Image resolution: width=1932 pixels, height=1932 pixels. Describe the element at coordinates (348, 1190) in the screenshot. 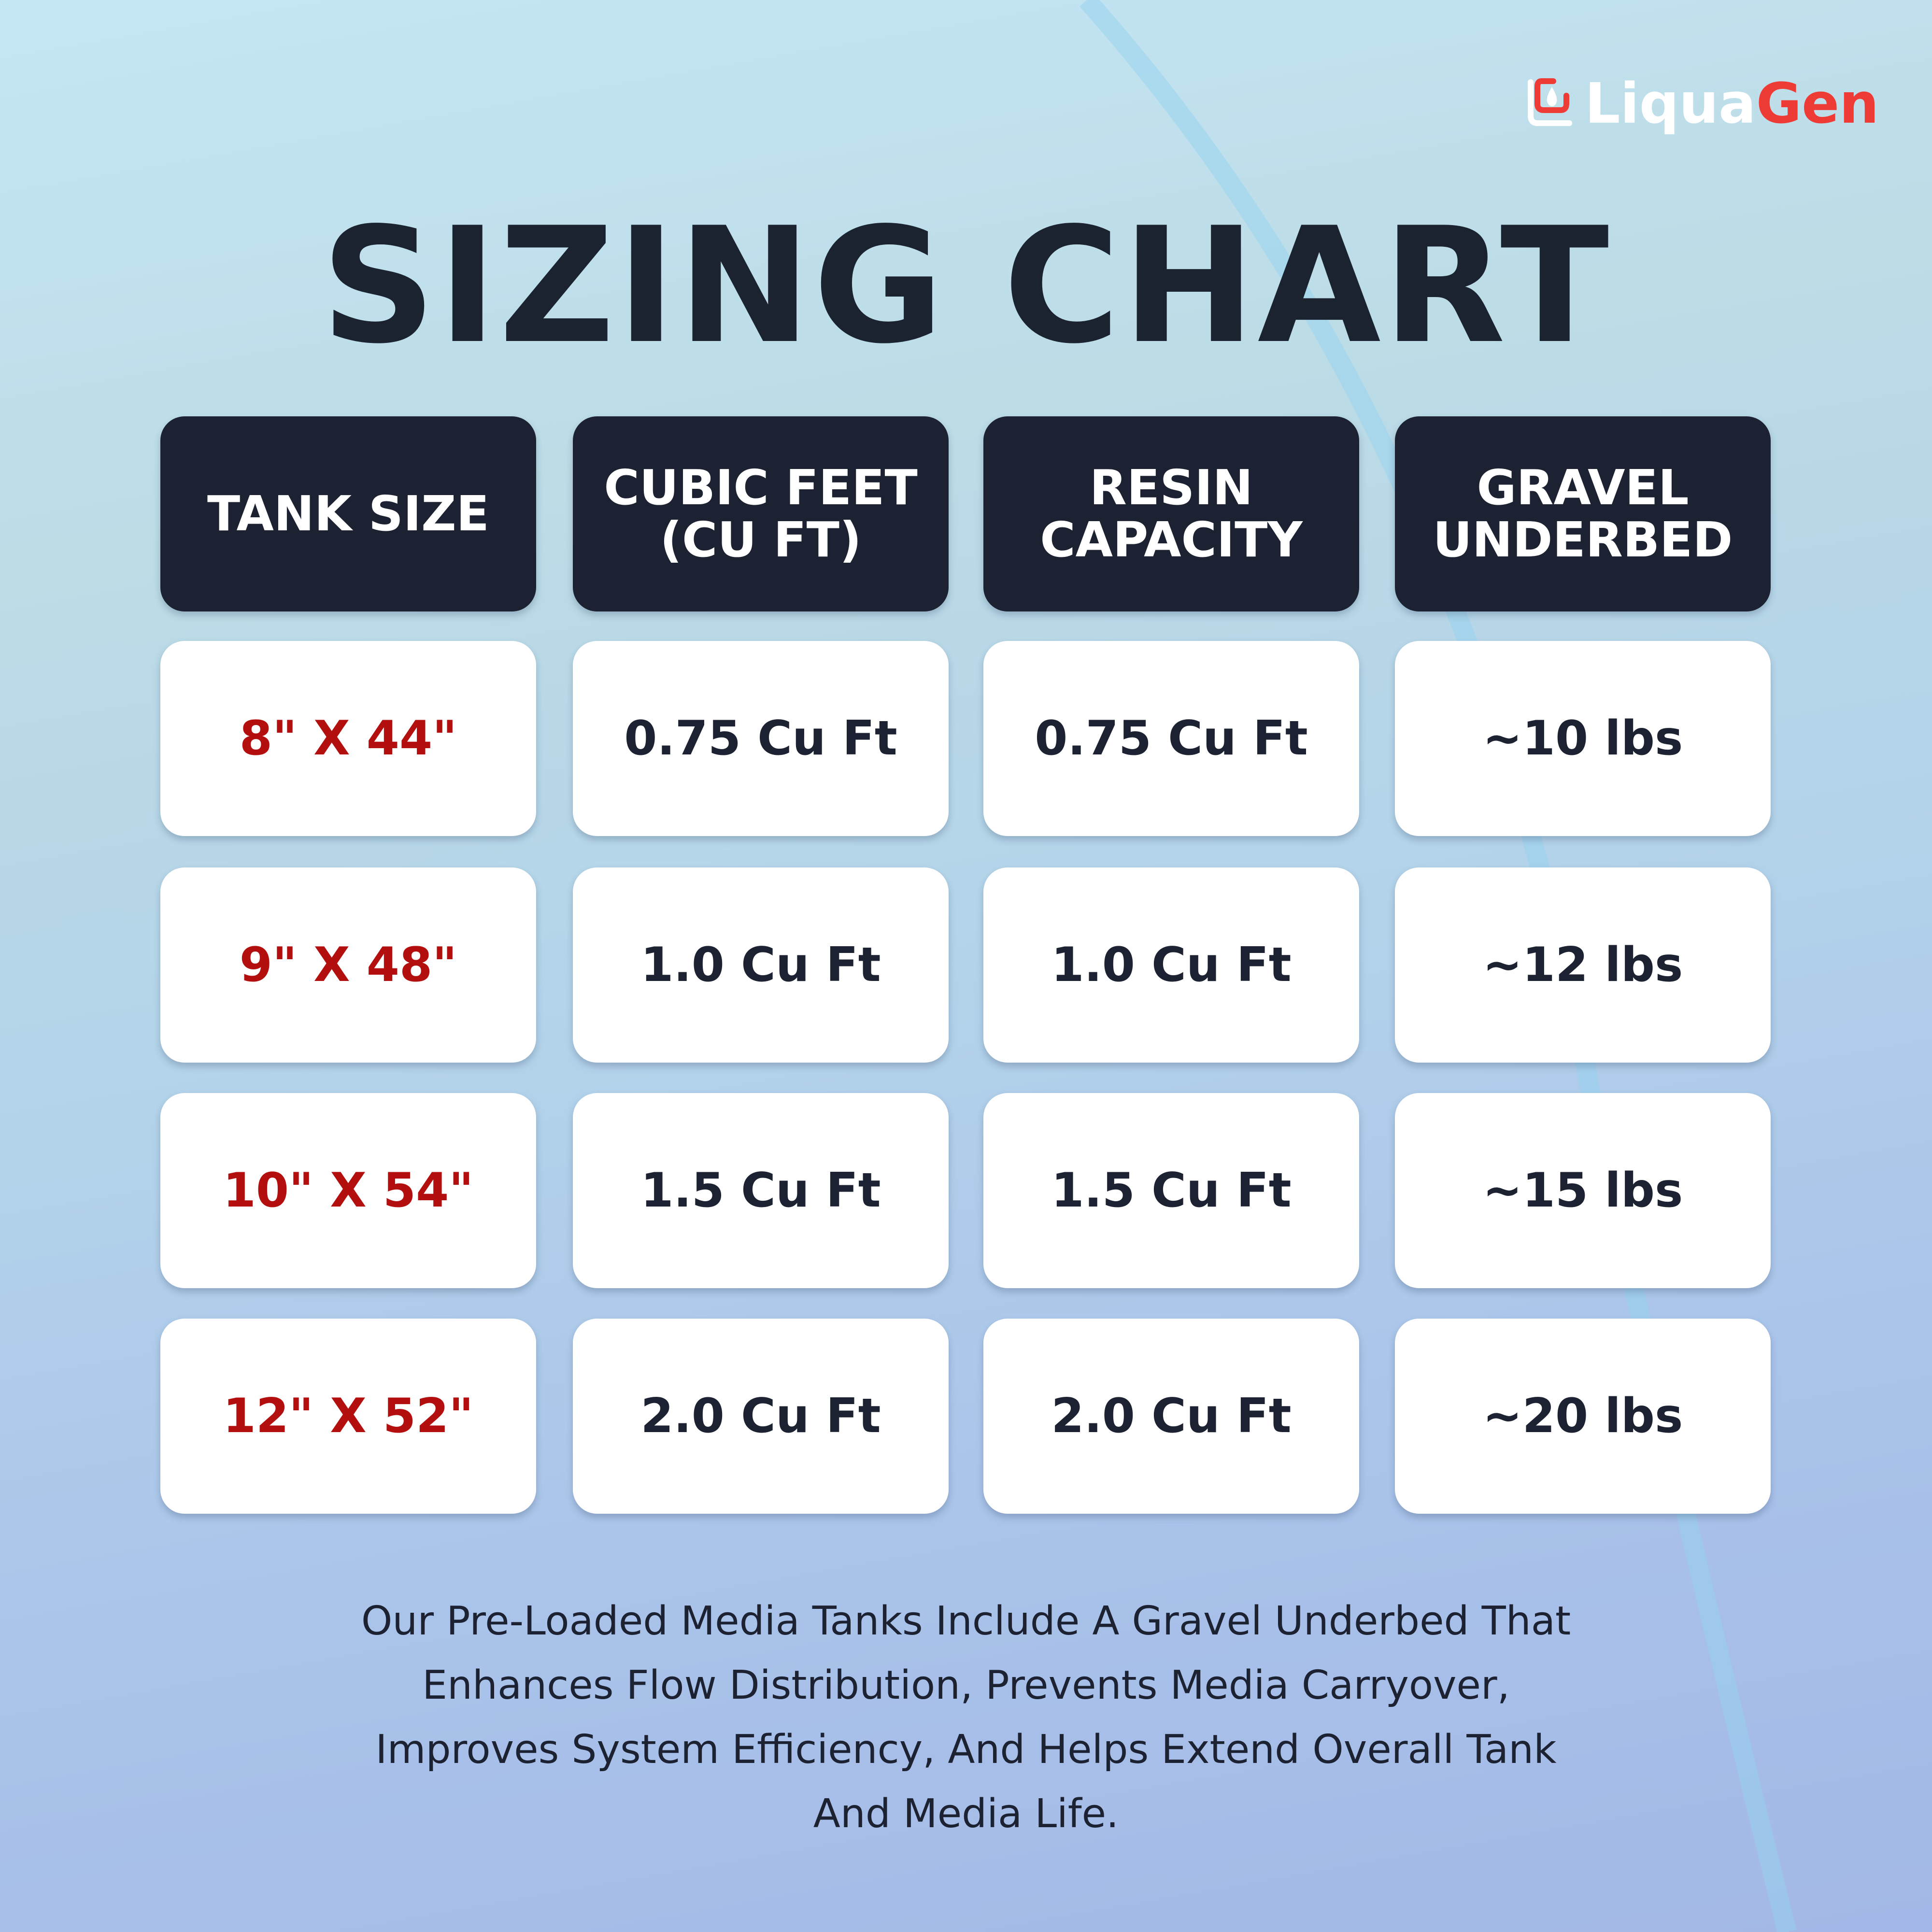

I see `cell-tank-size: 10" X 54"` at that location.